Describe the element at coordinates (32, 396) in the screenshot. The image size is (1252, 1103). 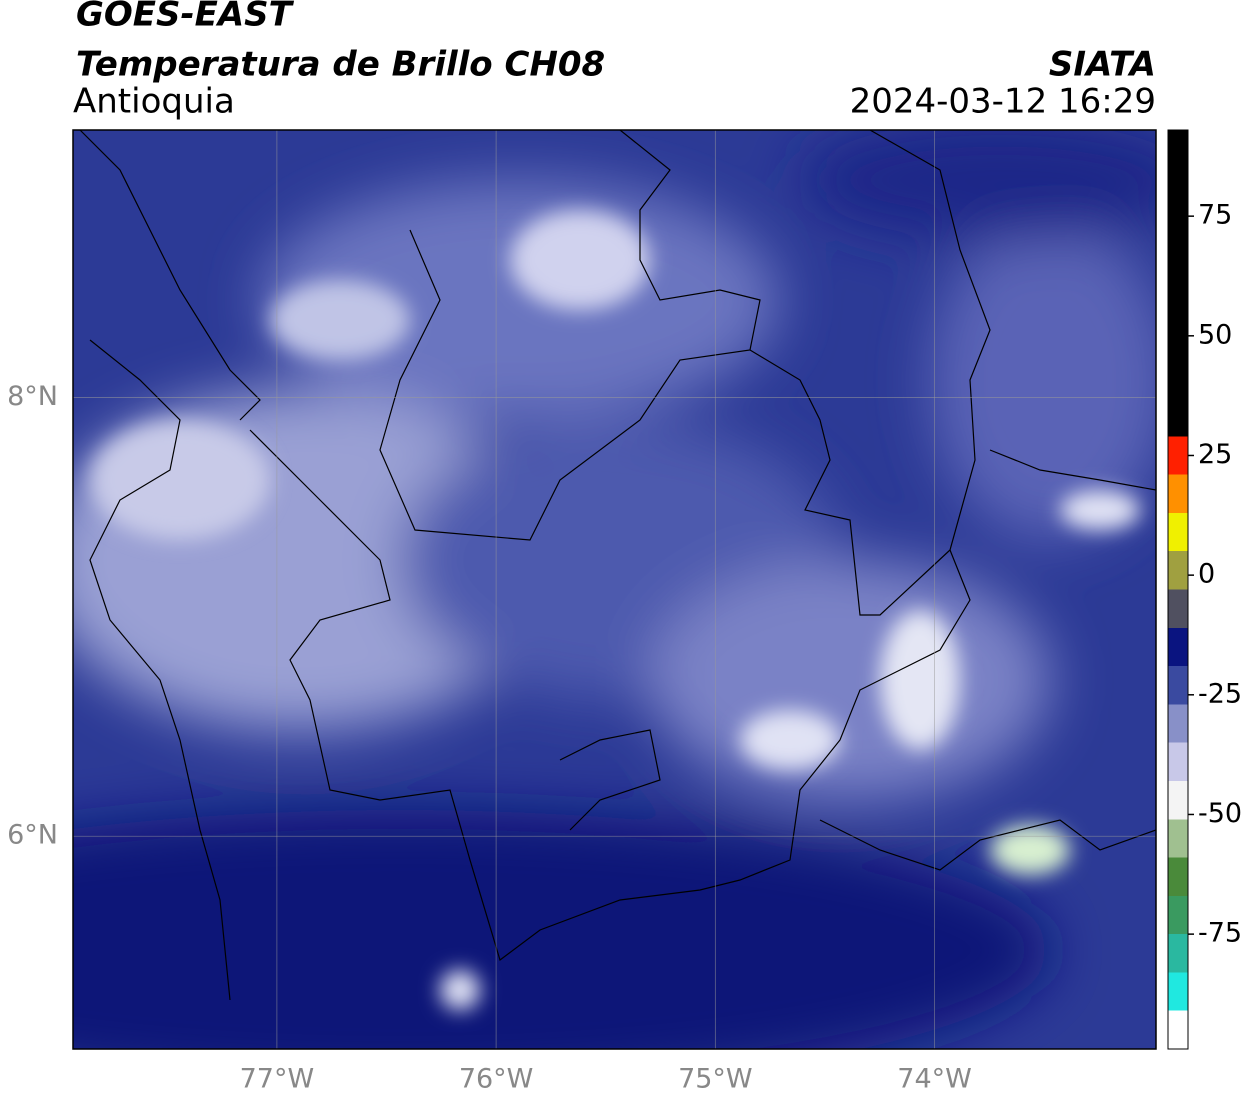
I see `y-tick-label: 8°N` at that location.